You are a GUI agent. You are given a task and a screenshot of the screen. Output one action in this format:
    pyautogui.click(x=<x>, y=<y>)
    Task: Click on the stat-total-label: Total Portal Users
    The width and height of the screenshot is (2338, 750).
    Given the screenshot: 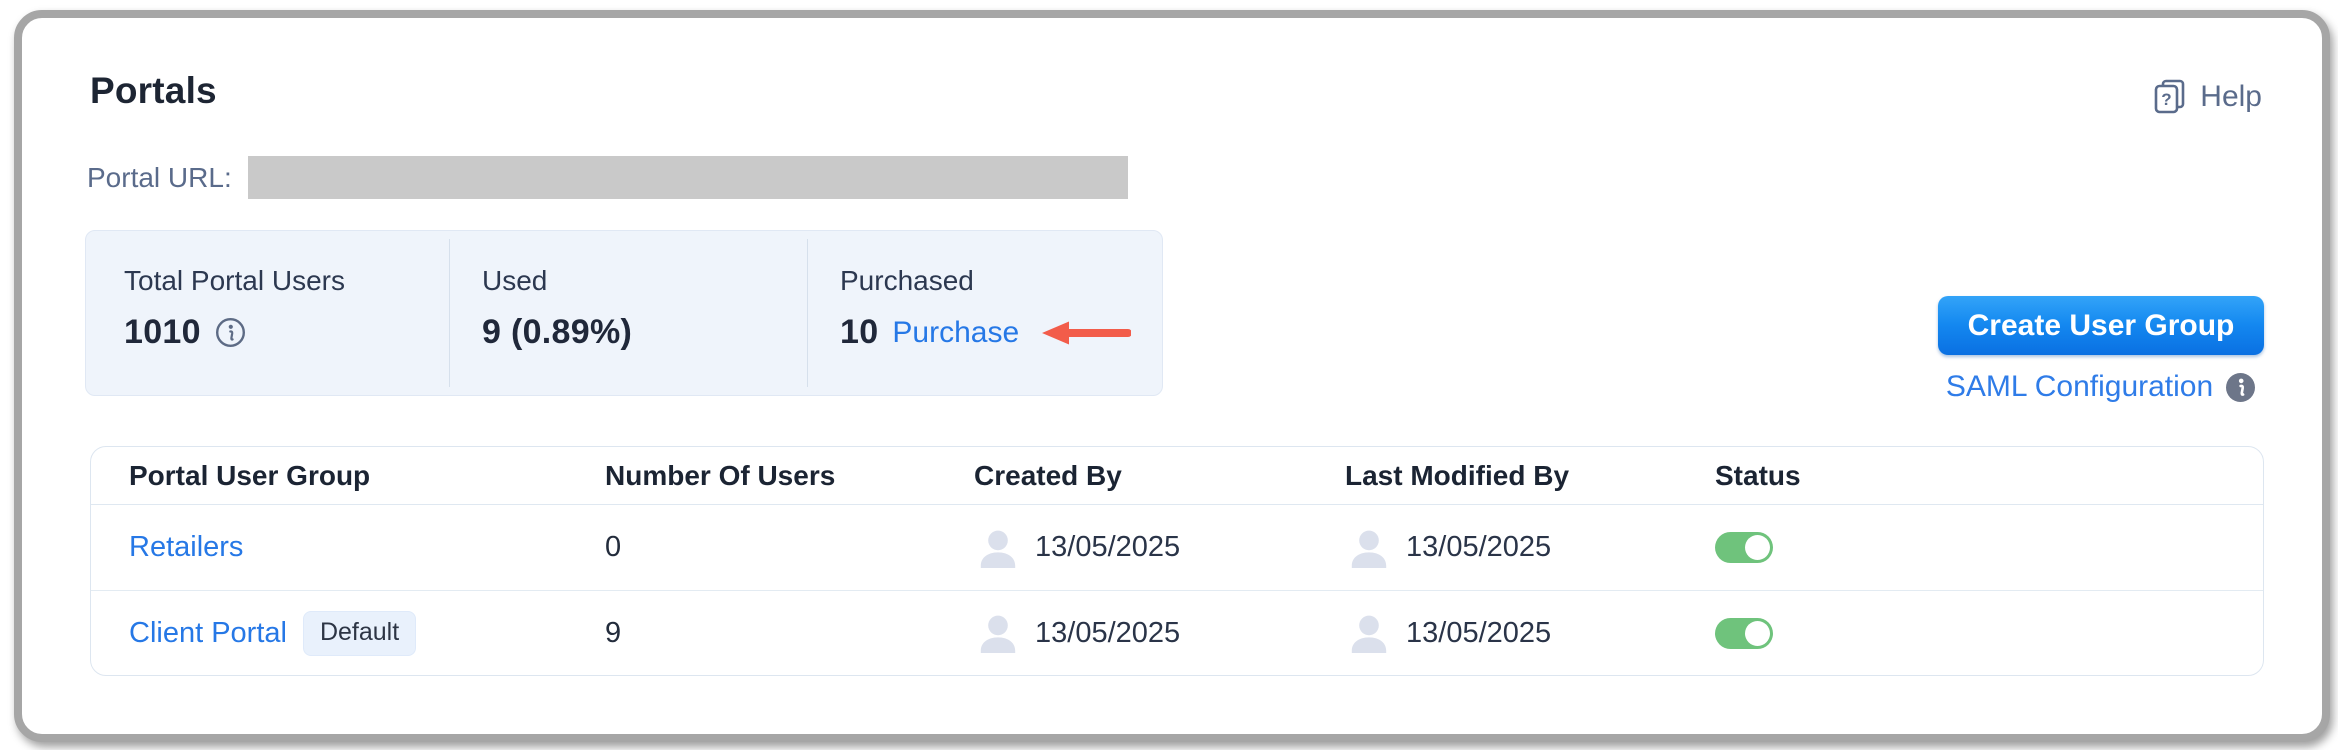 What is the action you would take?
    pyautogui.click(x=234, y=280)
    